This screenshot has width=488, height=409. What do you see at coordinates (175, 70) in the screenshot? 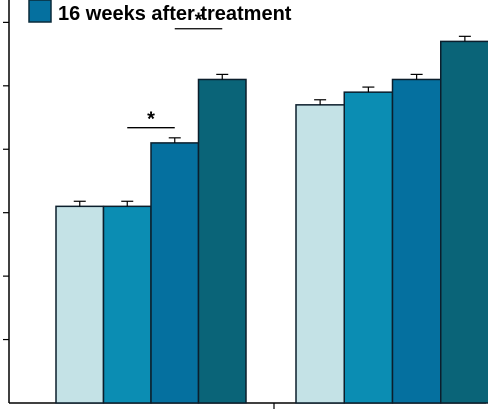
I see `significance-markers: ***` at bounding box center [175, 70].